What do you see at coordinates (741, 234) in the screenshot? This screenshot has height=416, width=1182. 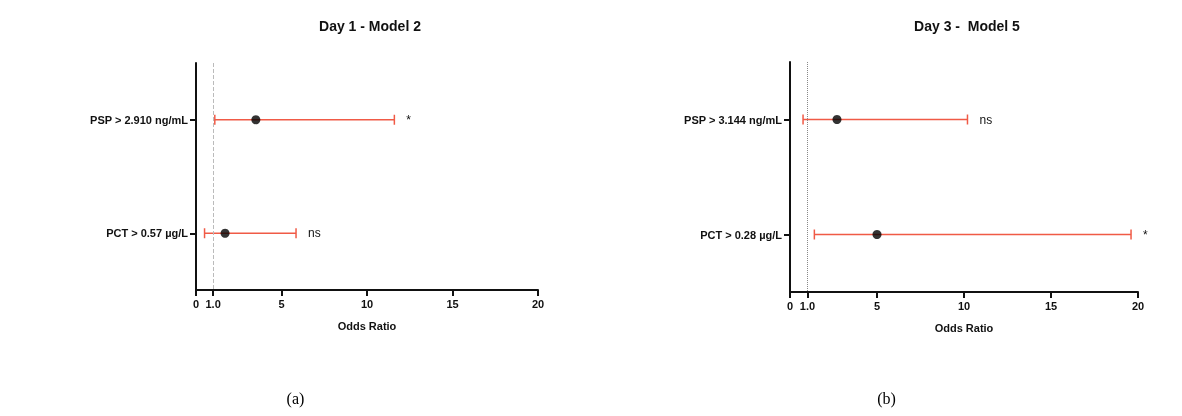 I see `y-tick-label: PCT > 0.28 µg/L` at bounding box center [741, 234].